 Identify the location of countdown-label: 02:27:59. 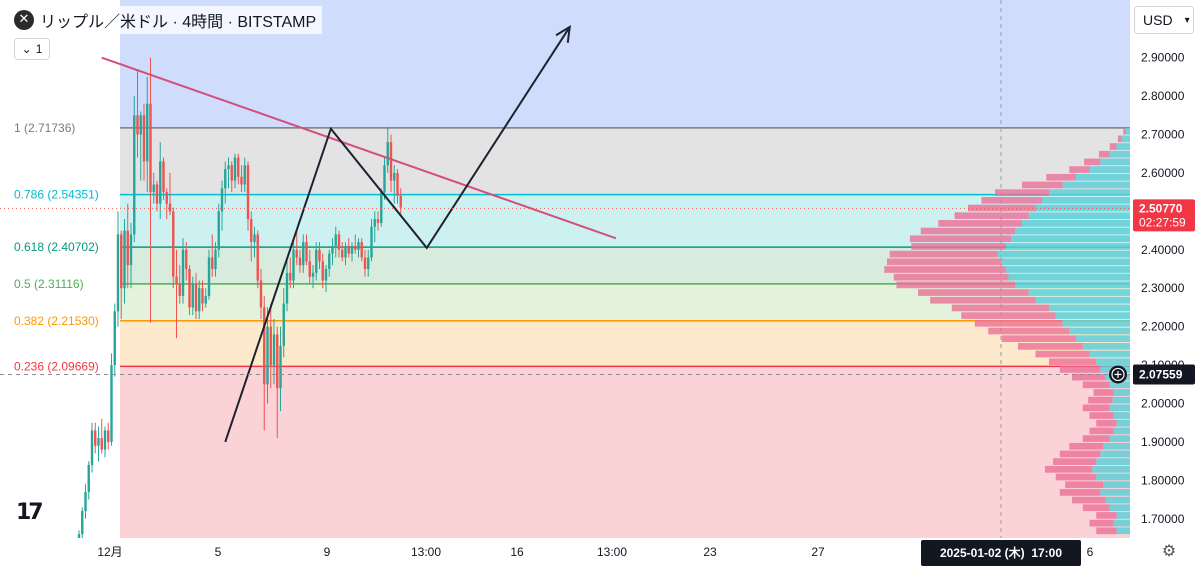
(1162, 222).